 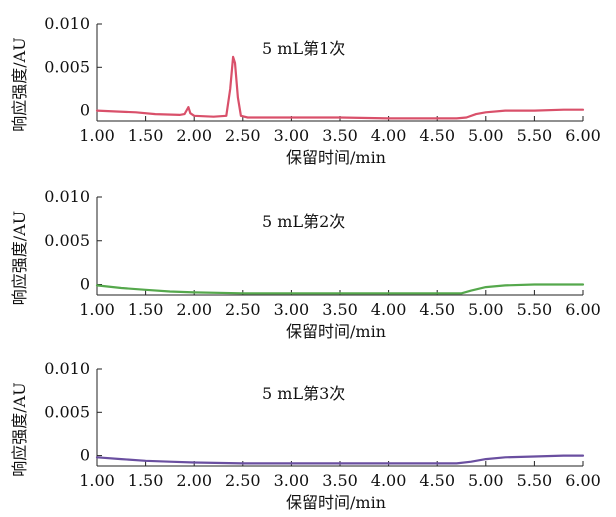 I want to click on panel-annotation: 5 mL第3次, so click(x=303, y=393).